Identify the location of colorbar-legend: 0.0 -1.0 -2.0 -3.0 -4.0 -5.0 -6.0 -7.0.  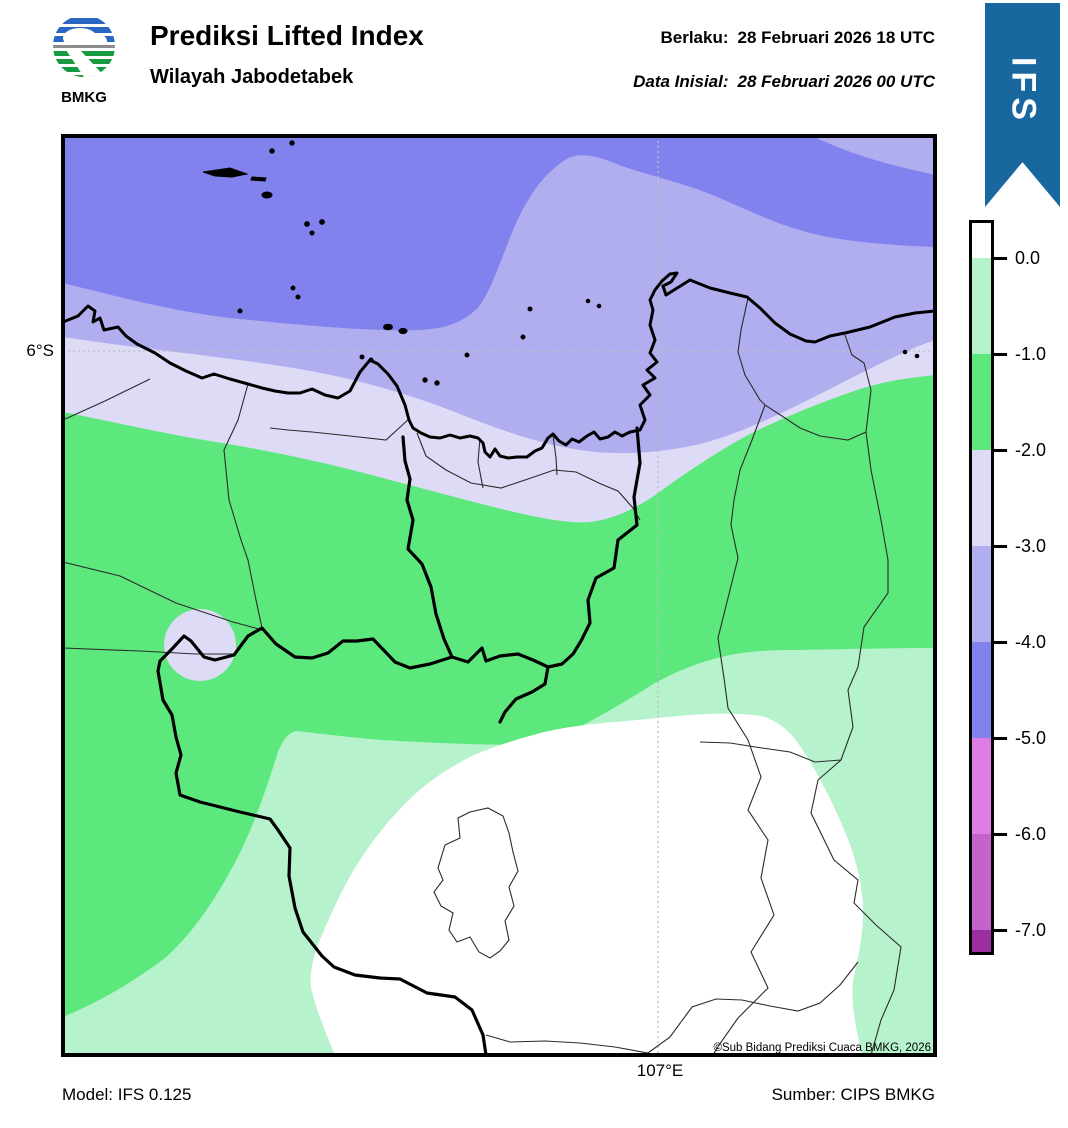
(1016, 590).